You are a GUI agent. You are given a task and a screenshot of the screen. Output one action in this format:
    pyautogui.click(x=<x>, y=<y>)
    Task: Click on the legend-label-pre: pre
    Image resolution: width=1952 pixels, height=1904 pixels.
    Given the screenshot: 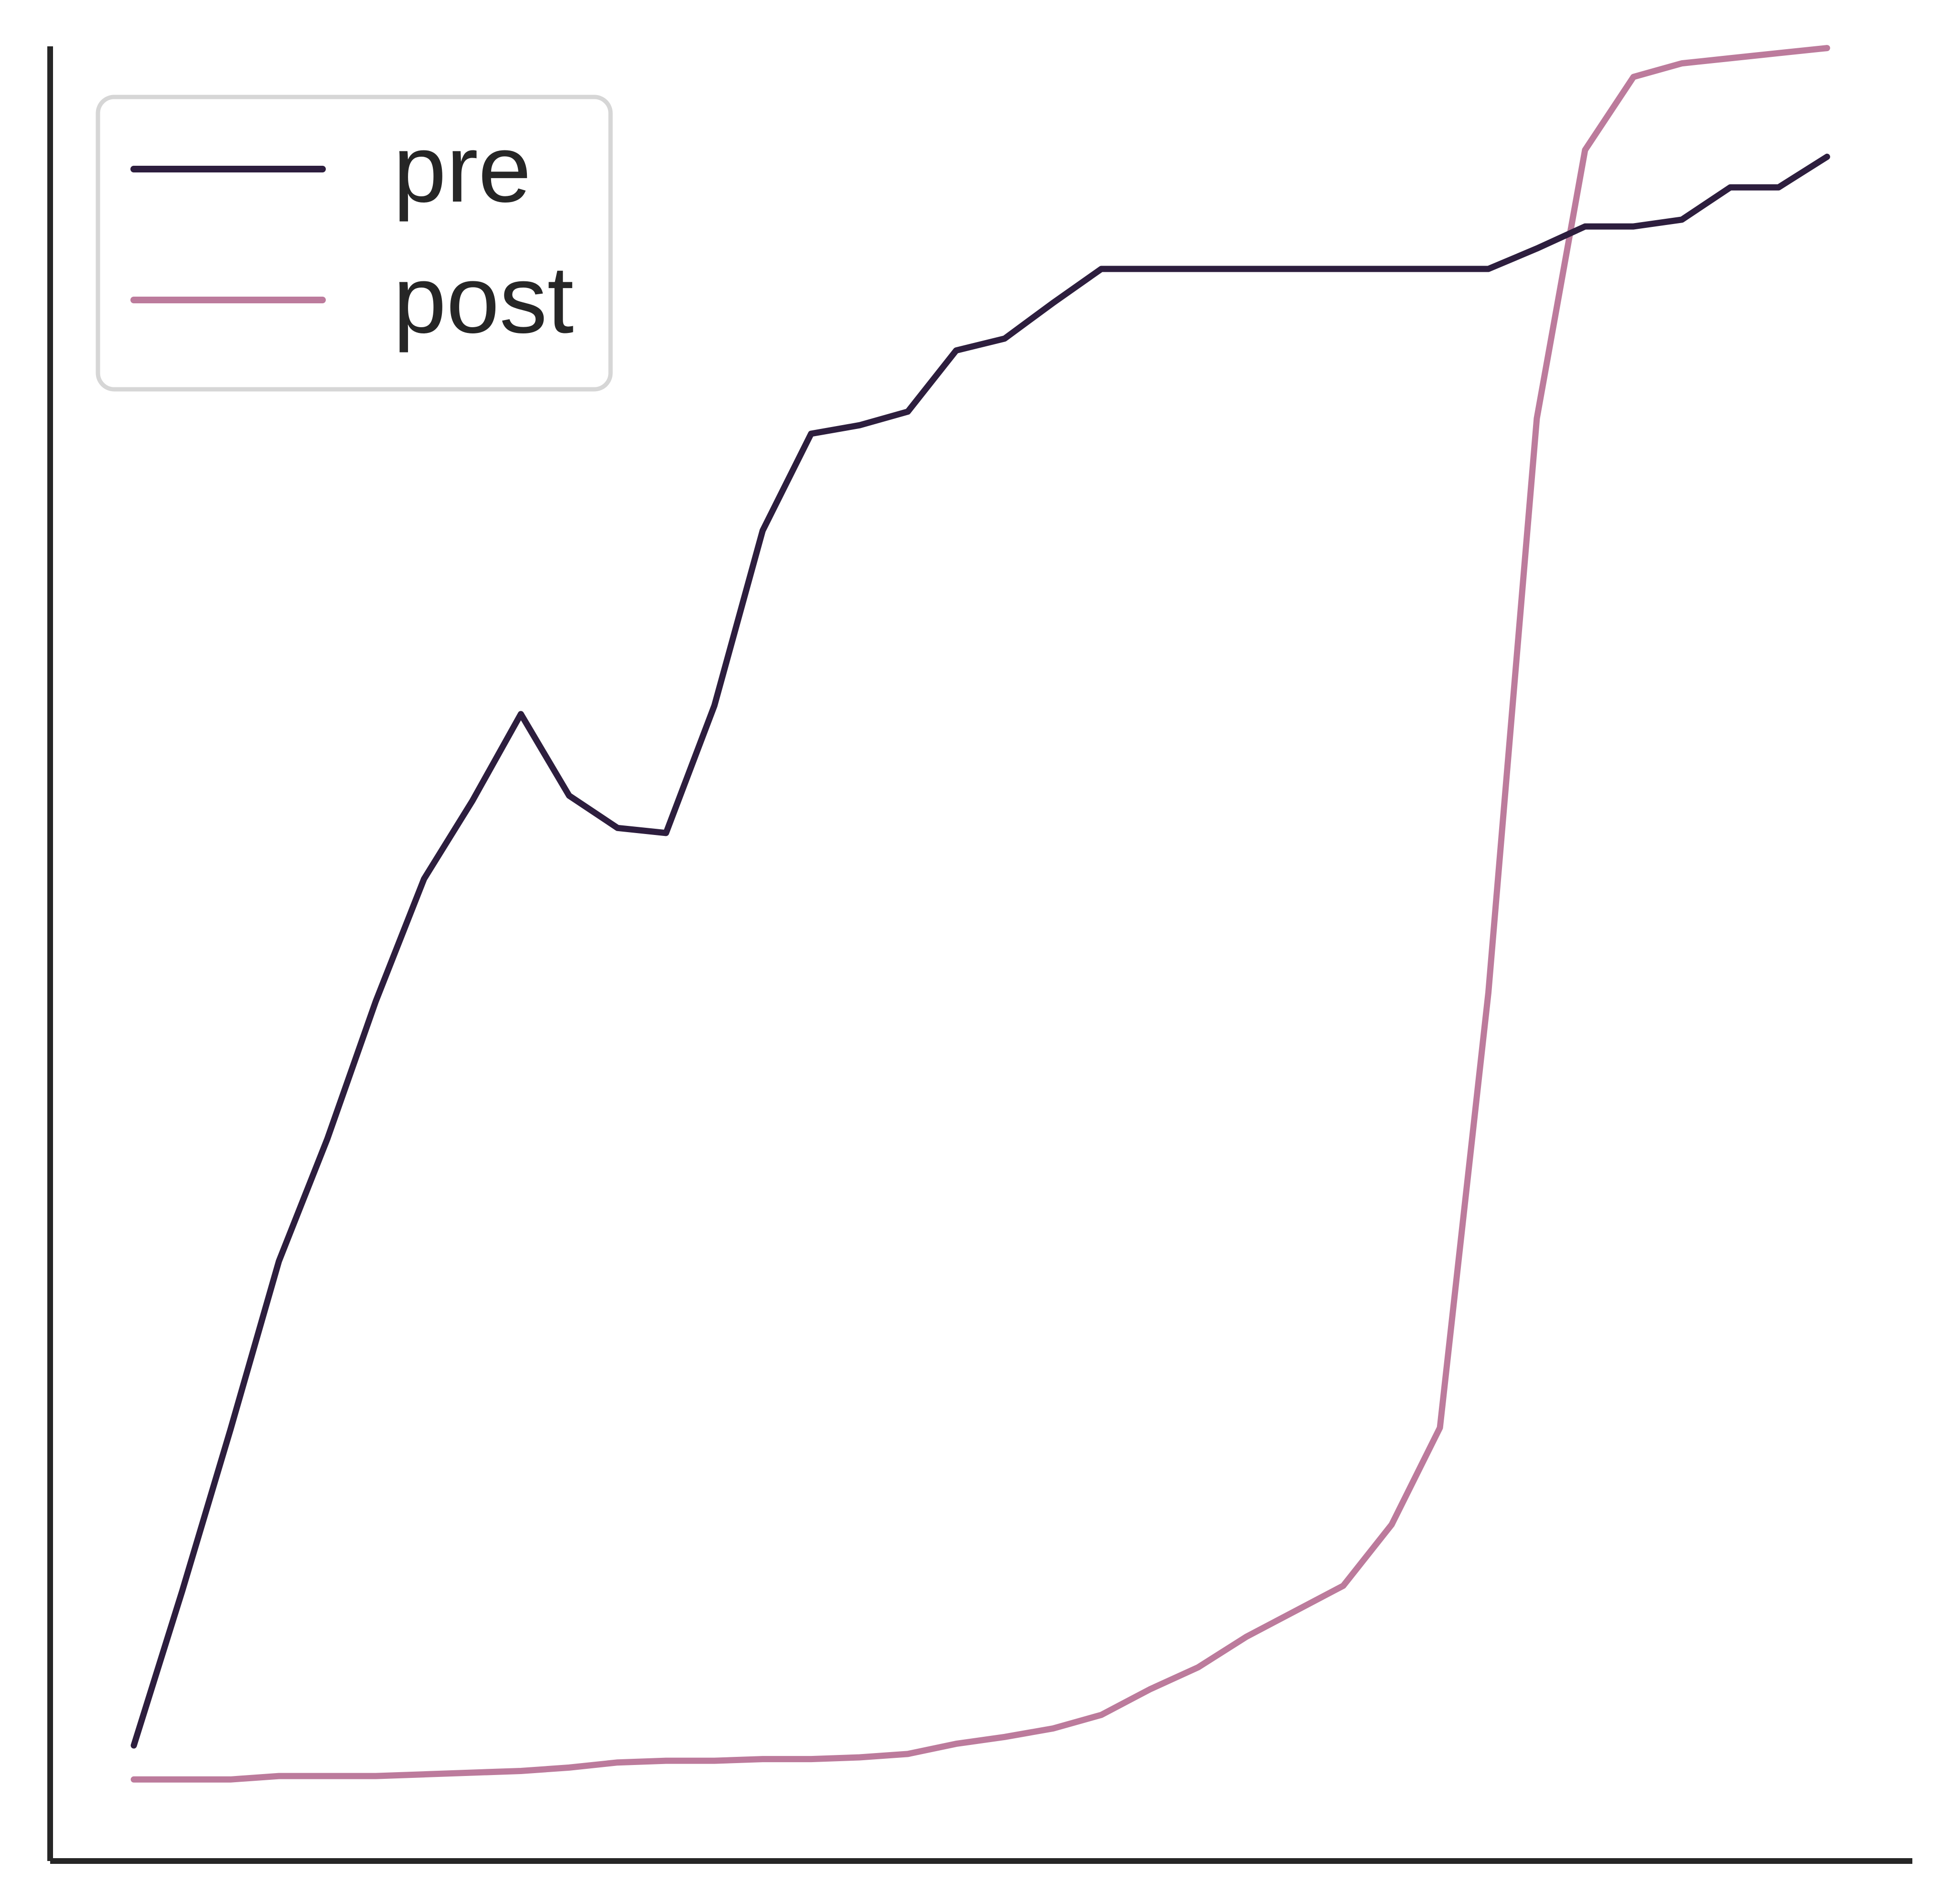 What is the action you would take?
    pyautogui.click(x=462, y=169)
    